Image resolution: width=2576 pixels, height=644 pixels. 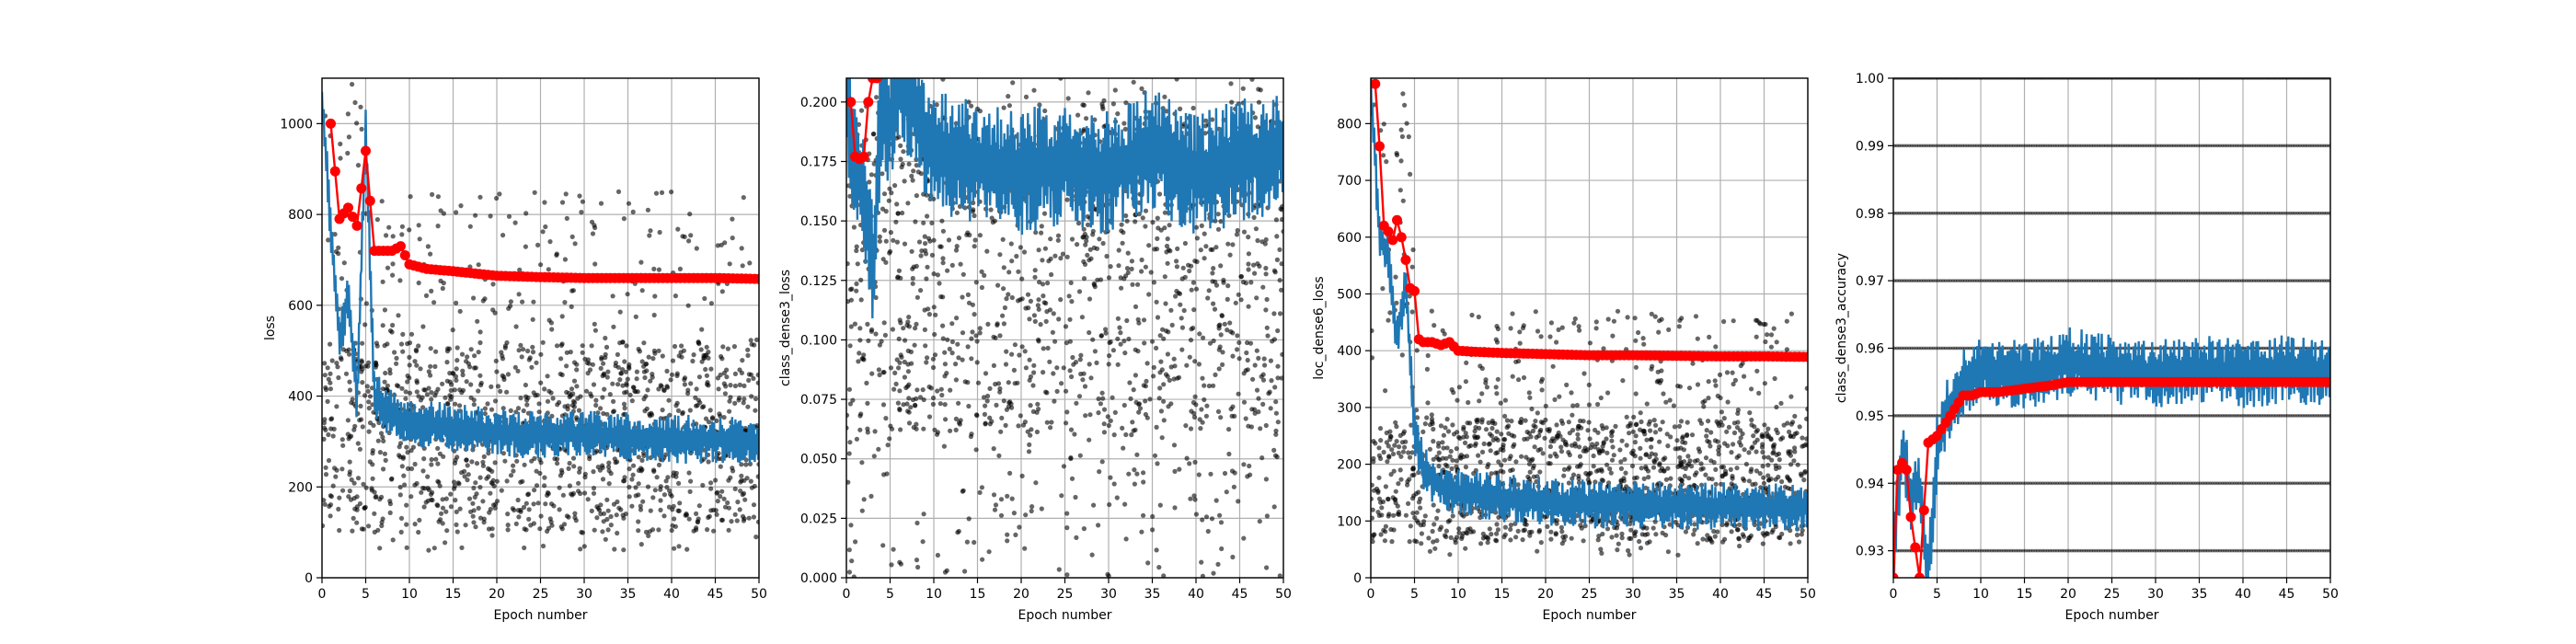 I want to click on x-tick-label: 5, so click(x=366, y=594).